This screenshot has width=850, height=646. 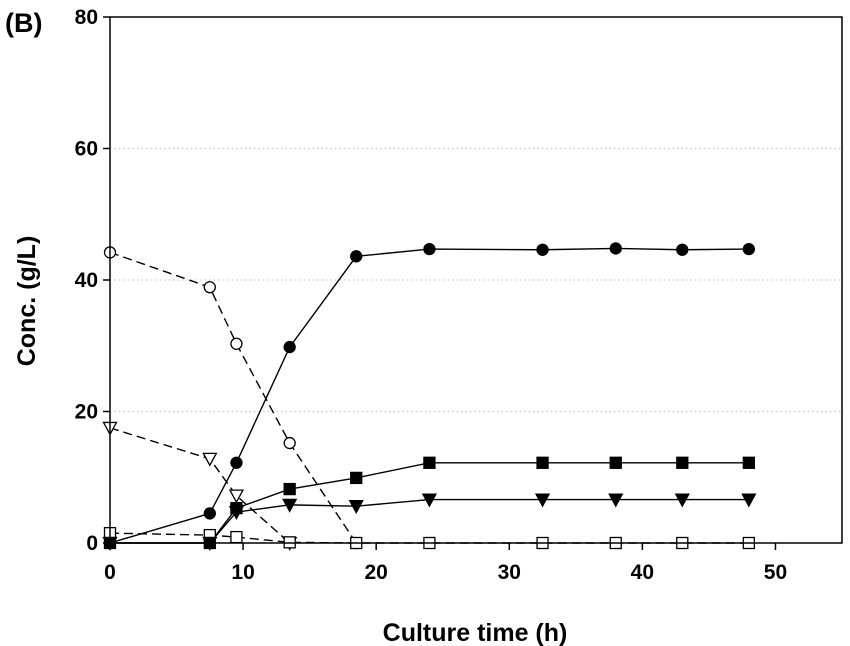 What do you see at coordinates (642, 572) in the screenshot?
I see `x-tick-label: 40` at bounding box center [642, 572].